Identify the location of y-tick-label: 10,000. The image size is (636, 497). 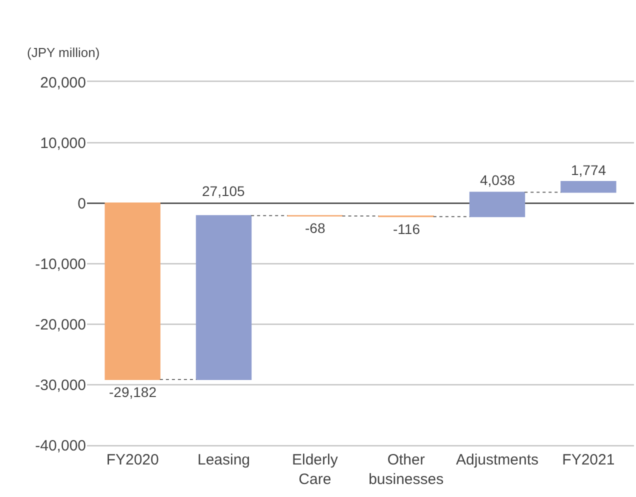
(63, 143).